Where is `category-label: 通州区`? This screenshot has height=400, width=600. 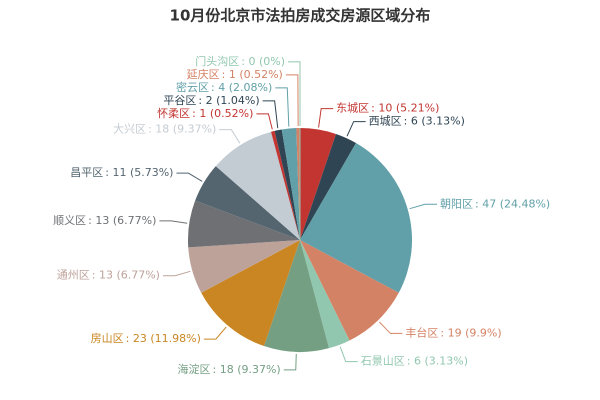 category-label: 通州区 is located at coordinates (73, 275).